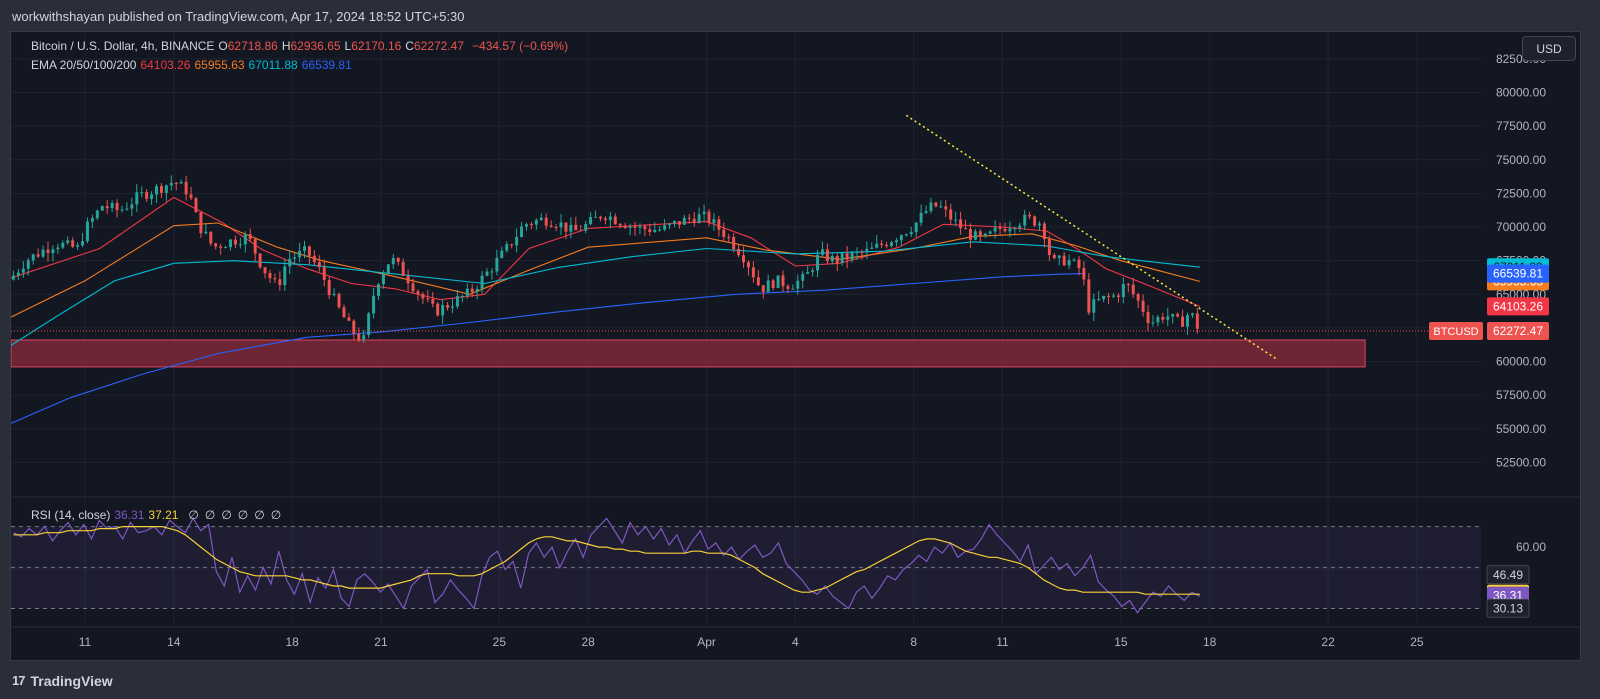 This screenshot has height=699, width=1600. Describe the element at coordinates (1417, 642) in the screenshot. I see `time-tick-label: 25` at that location.